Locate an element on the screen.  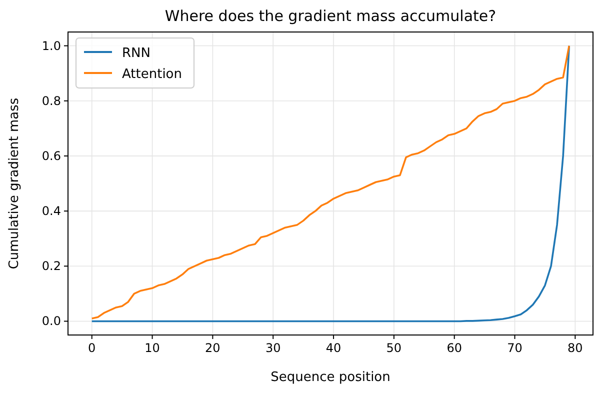
y-axis-title: Cumulative gradient mass is located at coordinates (14, 184).